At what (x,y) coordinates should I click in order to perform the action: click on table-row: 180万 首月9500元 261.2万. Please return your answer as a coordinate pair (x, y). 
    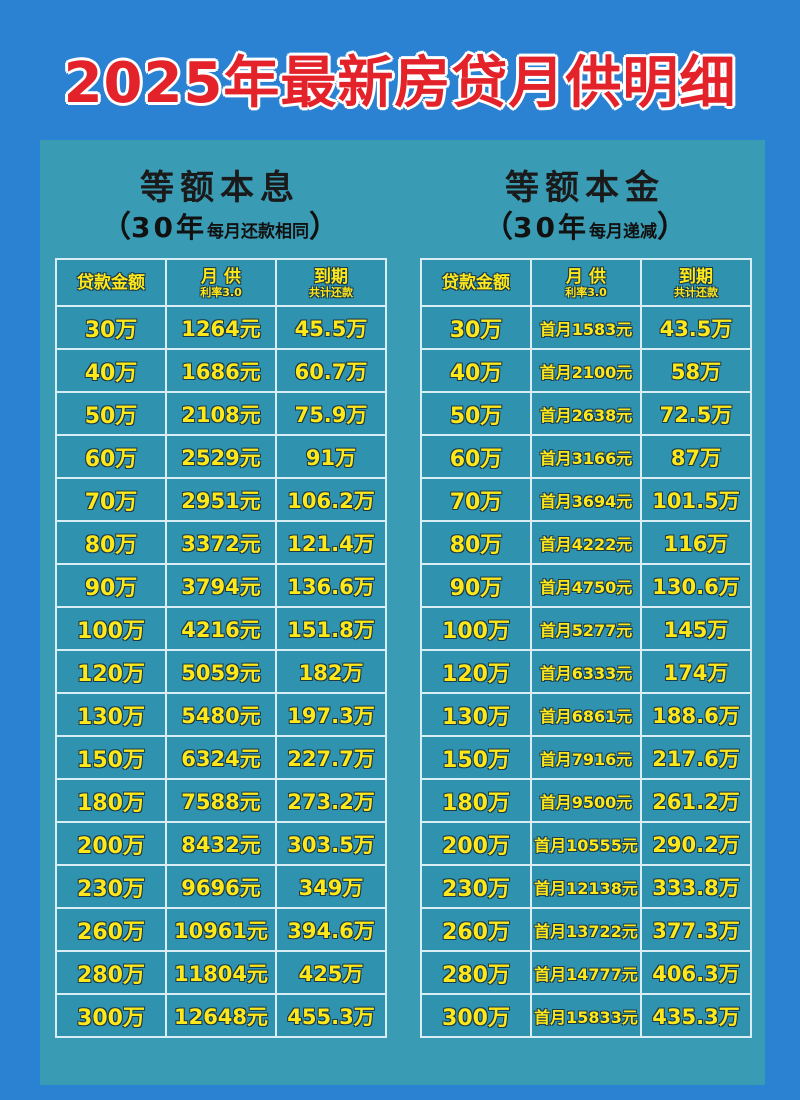
    Looking at the image, I should click on (586, 800).